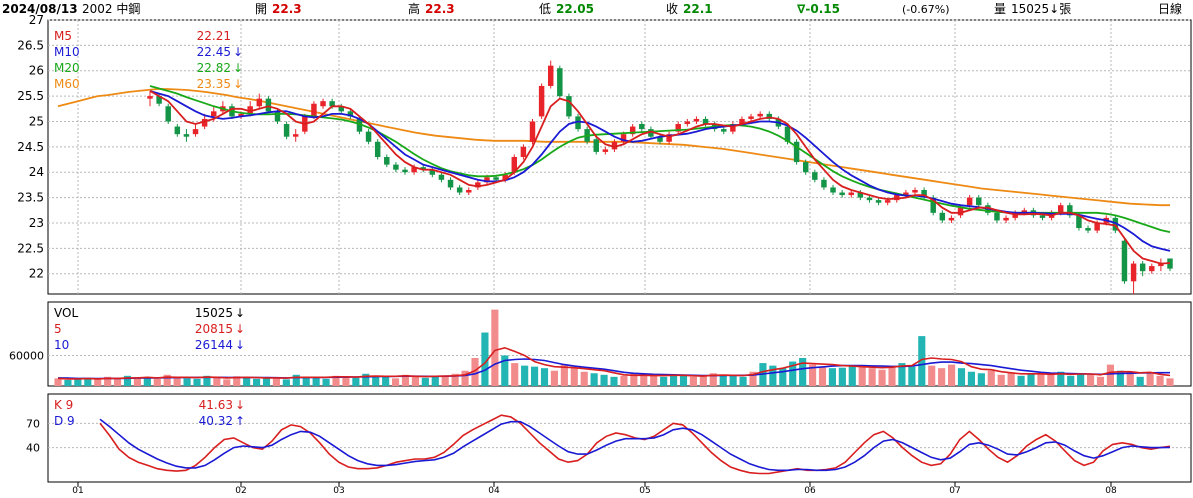 The width and height of the screenshot is (1193, 498). I want to click on header-low-label: 低, so click(545, 9).